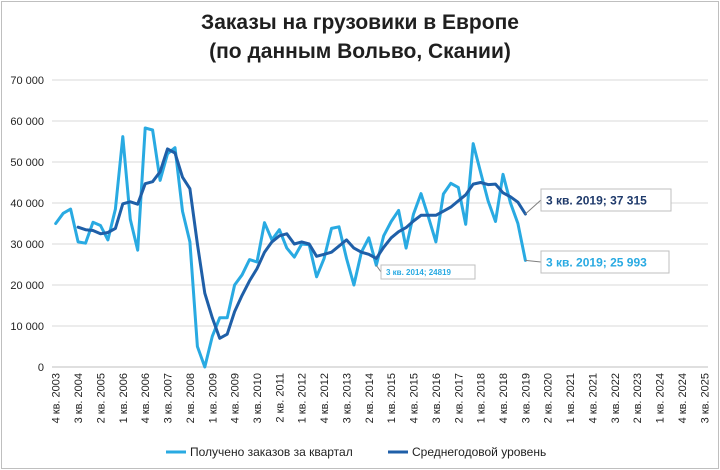 The image size is (720, 470). What do you see at coordinates (27, 163) in the screenshot?
I see `y-tick-label: 50 000` at bounding box center [27, 163].